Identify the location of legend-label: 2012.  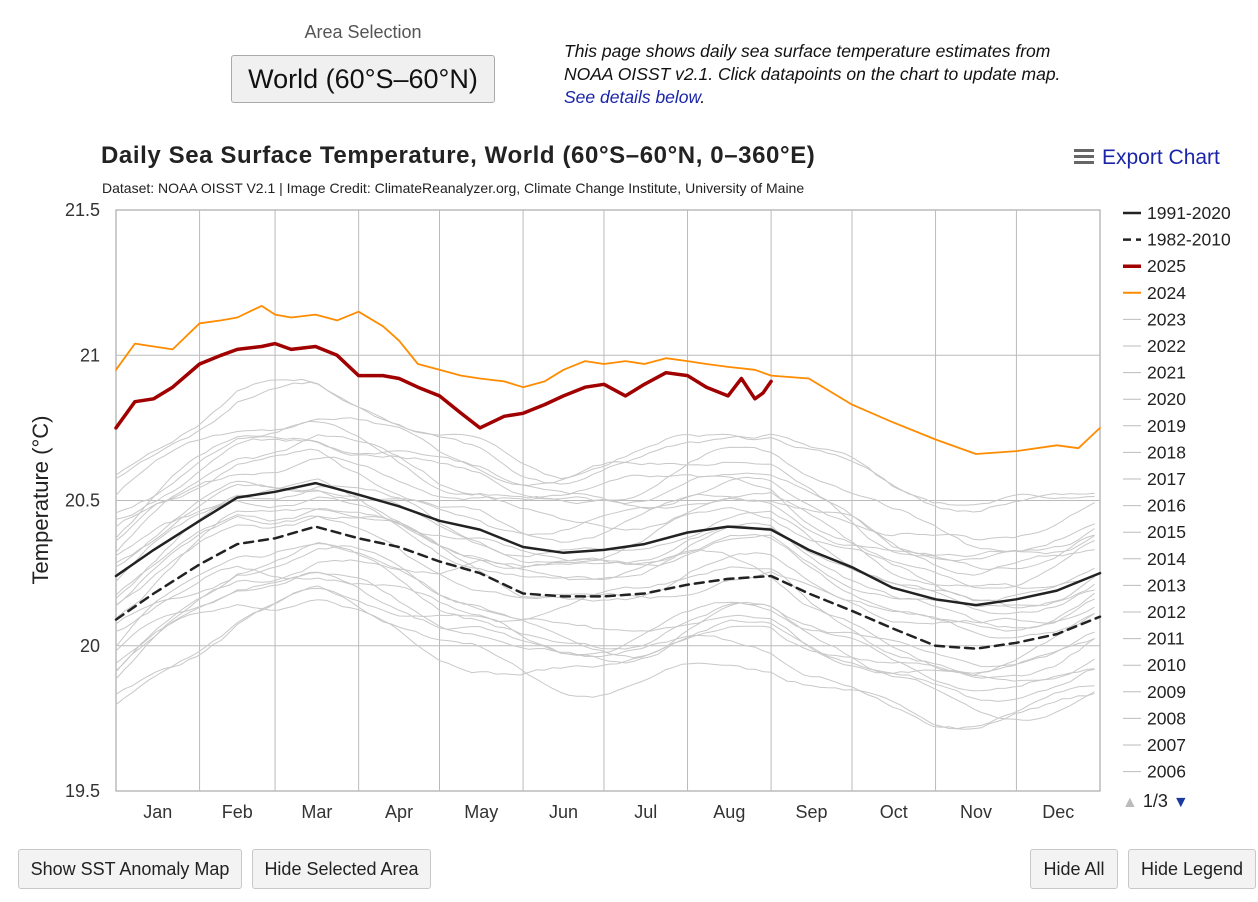
(1166, 612).